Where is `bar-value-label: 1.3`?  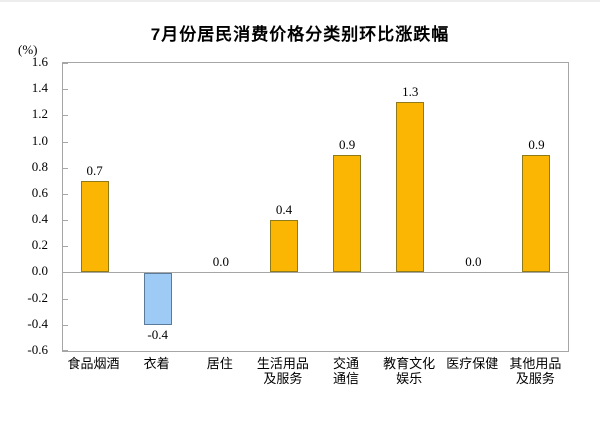 bar-value-label: 1.3 is located at coordinates (410, 92).